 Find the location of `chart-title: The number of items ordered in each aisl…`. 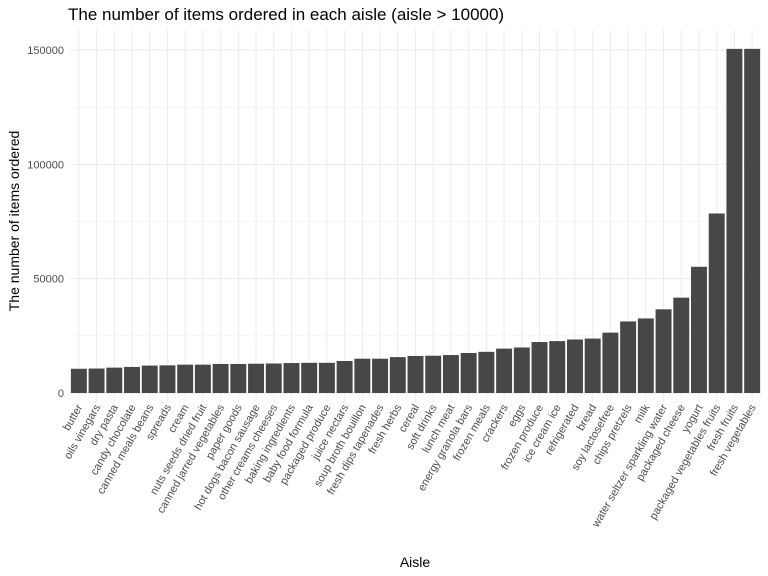

chart-title: The number of items ordered in each aisl… is located at coordinates (286, 14).